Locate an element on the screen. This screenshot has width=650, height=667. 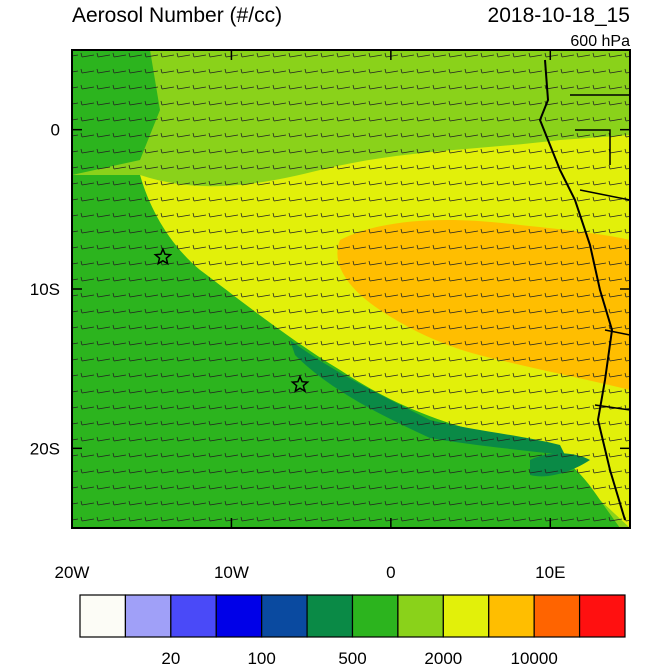
y-tick-label: 10S is located at coordinates (45, 289).